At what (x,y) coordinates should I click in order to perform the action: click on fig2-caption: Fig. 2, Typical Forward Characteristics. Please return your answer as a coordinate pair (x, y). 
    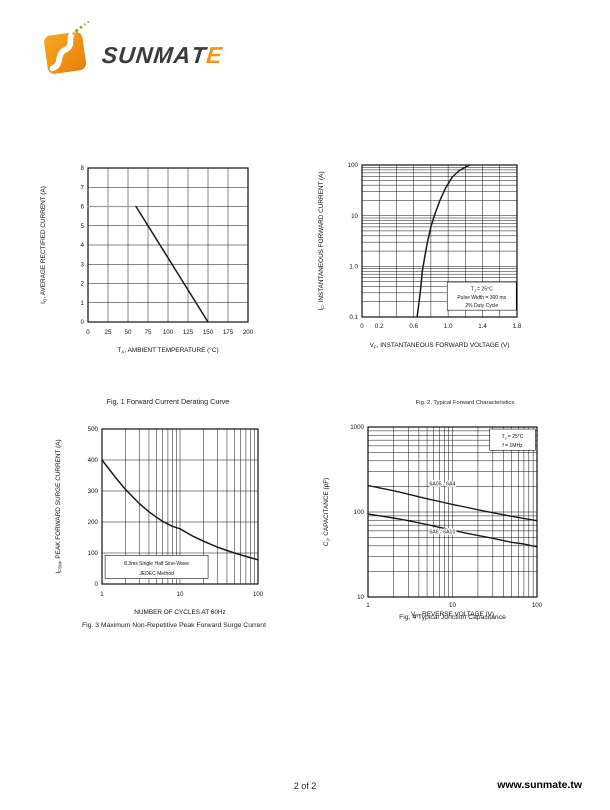
    Looking at the image, I should click on (465, 403).